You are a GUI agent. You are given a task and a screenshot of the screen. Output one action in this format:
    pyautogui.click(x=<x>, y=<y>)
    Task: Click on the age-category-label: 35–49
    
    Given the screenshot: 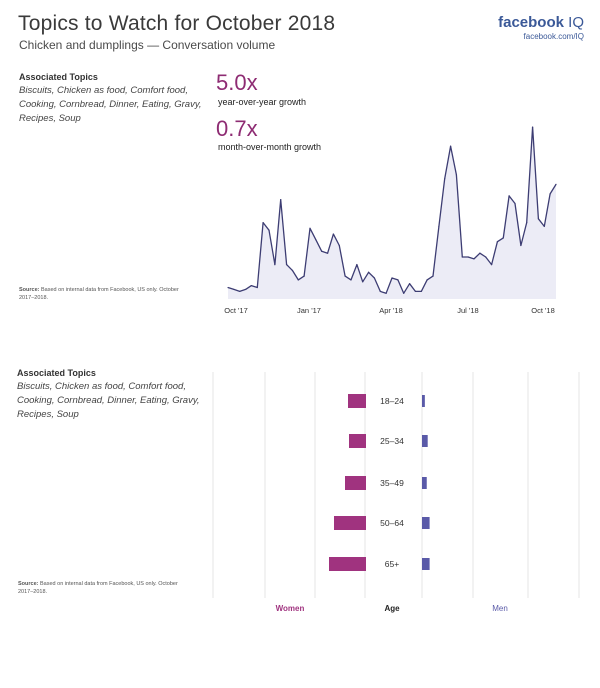 What is the action you would take?
    pyautogui.click(x=392, y=483)
    